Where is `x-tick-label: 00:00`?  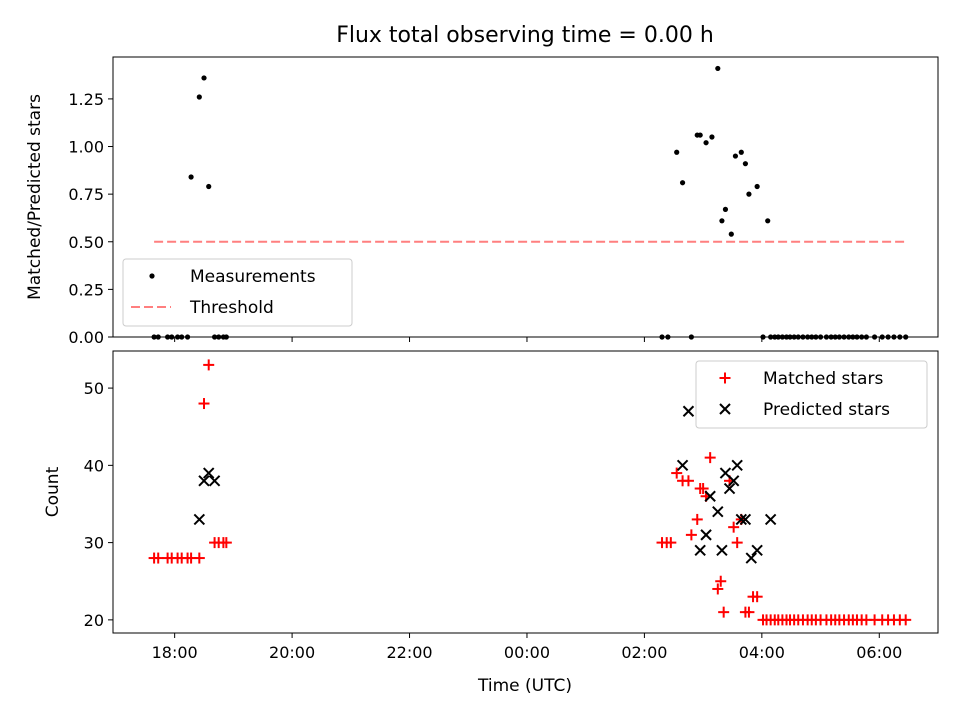
x-tick-label: 00:00 is located at coordinates (527, 652).